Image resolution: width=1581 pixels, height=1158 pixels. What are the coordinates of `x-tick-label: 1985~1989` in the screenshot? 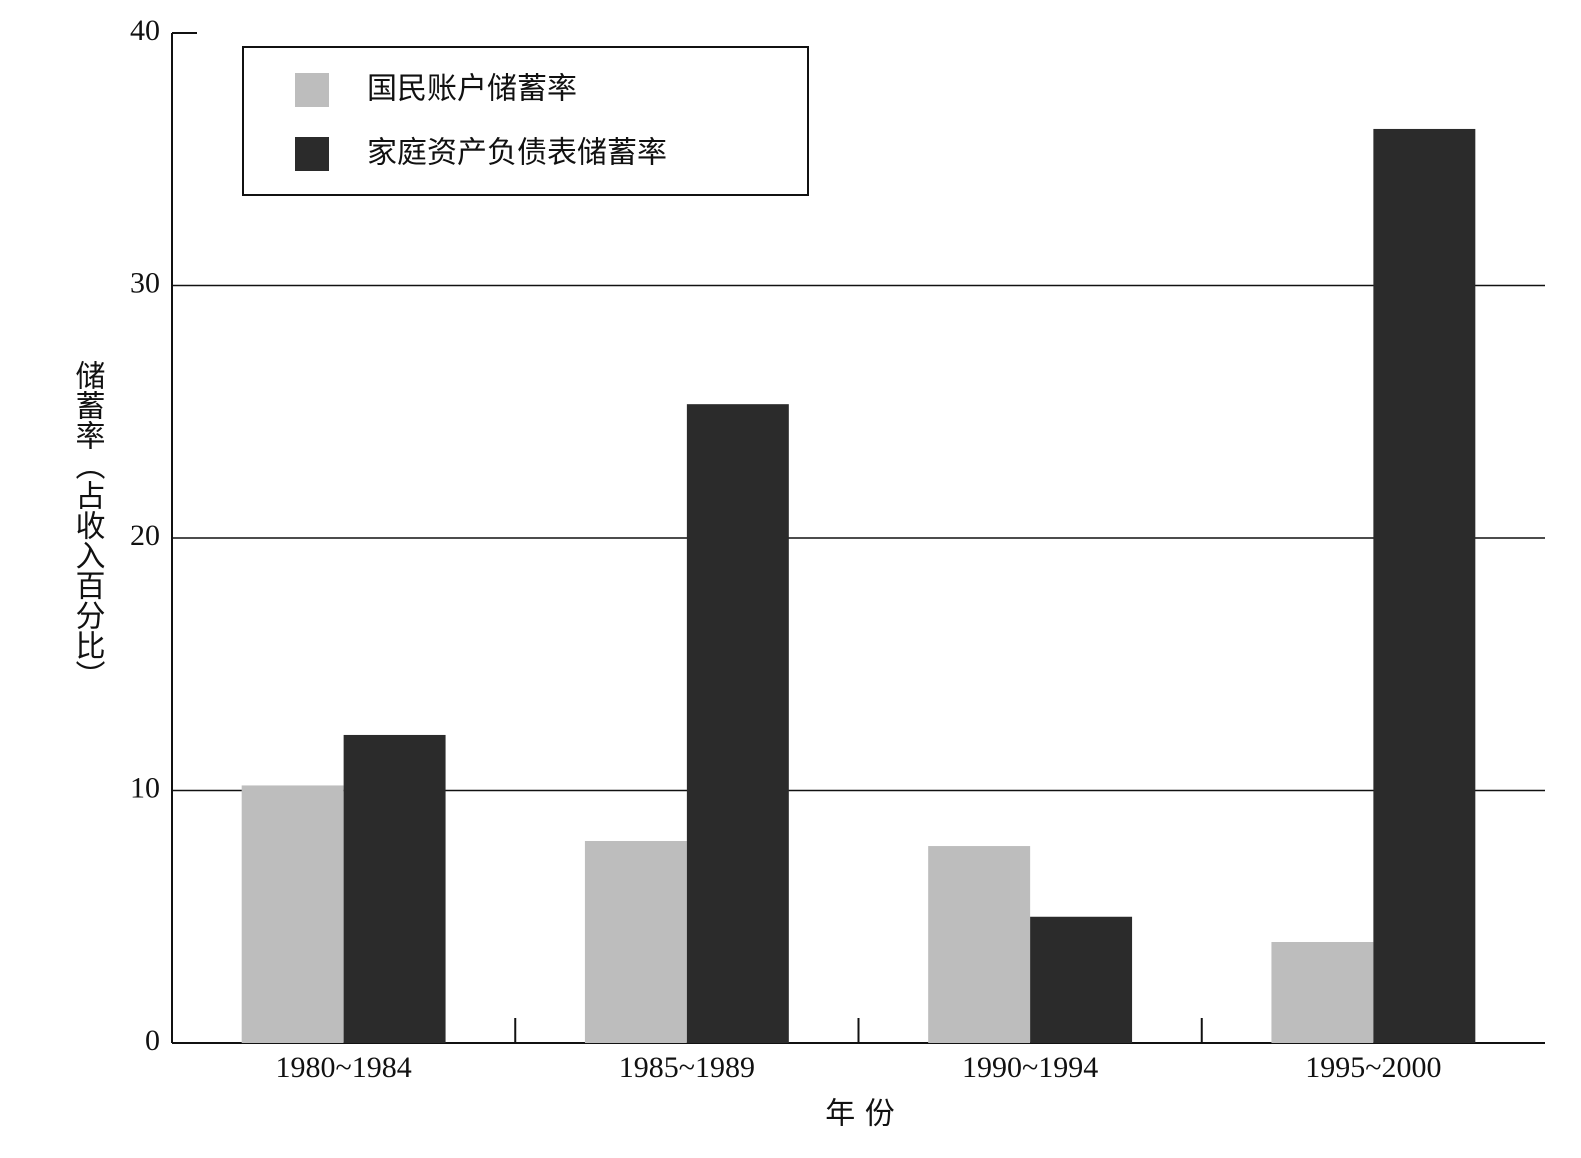 It's located at (687, 1067).